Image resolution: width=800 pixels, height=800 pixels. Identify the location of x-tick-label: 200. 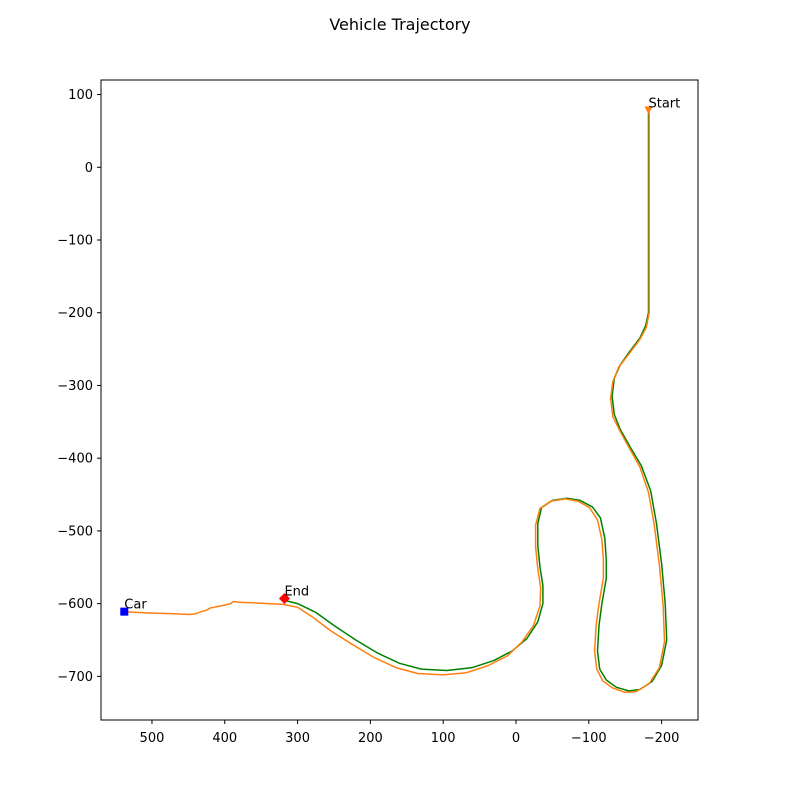
(370, 738).